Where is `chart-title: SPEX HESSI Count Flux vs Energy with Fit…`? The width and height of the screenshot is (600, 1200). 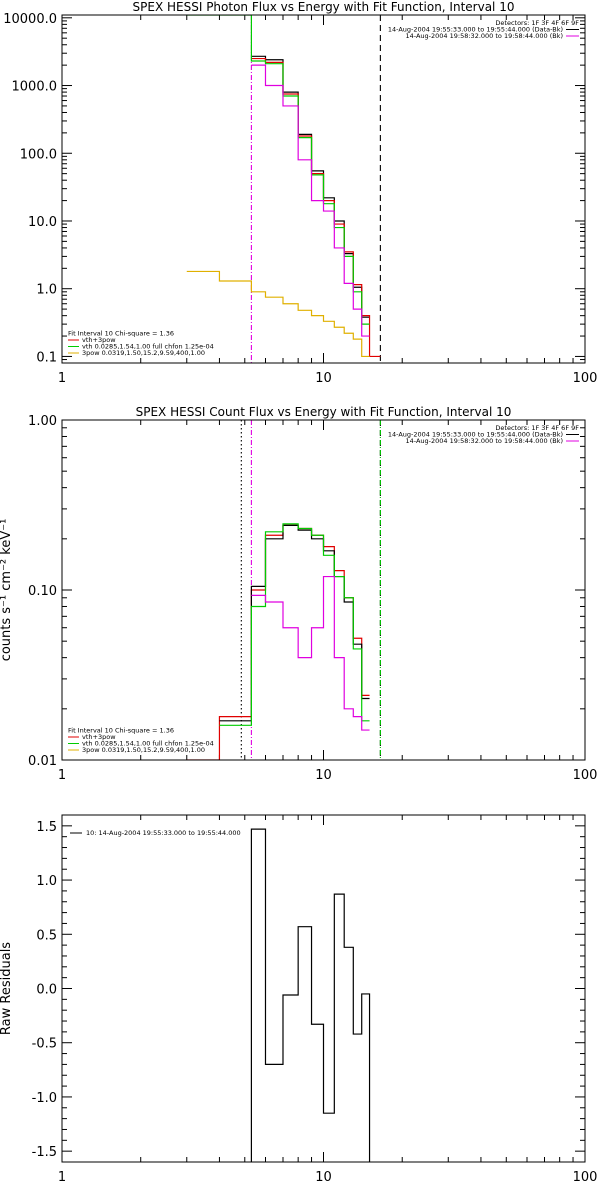 chart-title: SPEX HESSI Count Flux vs Energy with Fit… is located at coordinates (324, 412).